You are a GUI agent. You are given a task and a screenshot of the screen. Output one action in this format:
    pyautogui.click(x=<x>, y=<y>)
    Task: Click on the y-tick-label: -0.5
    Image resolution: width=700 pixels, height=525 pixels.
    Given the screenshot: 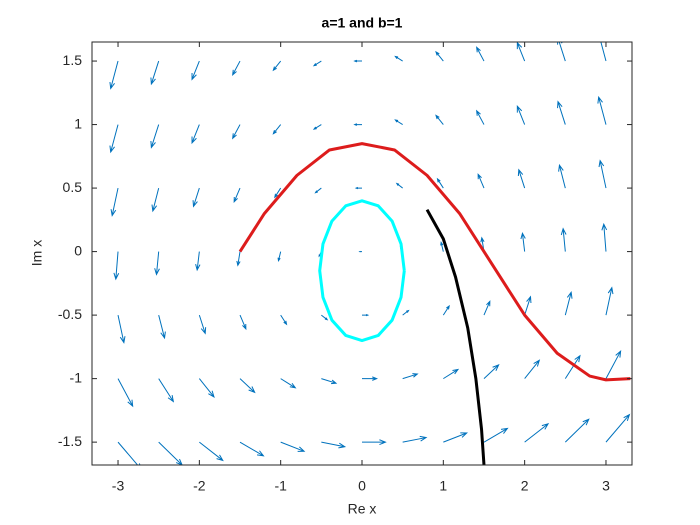 What is the action you would take?
    pyautogui.click(x=70, y=314)
    